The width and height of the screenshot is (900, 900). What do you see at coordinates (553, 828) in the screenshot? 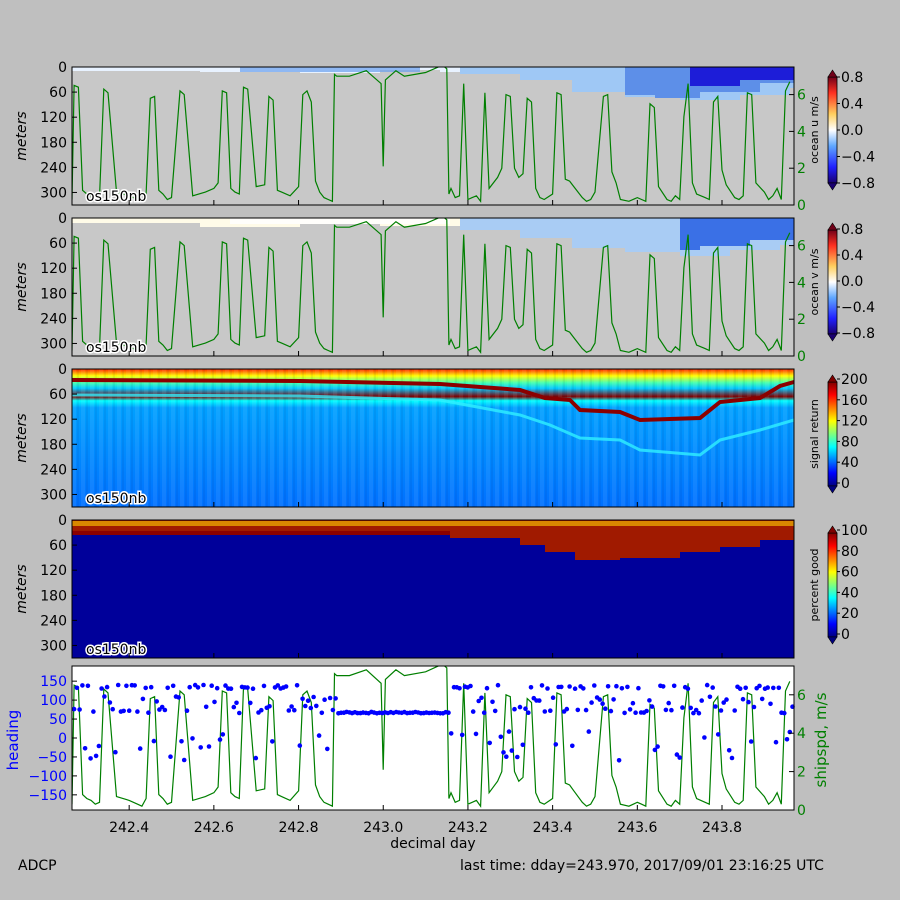
I see `x-tick-label: 243.4` at bounding box center [553, 828].